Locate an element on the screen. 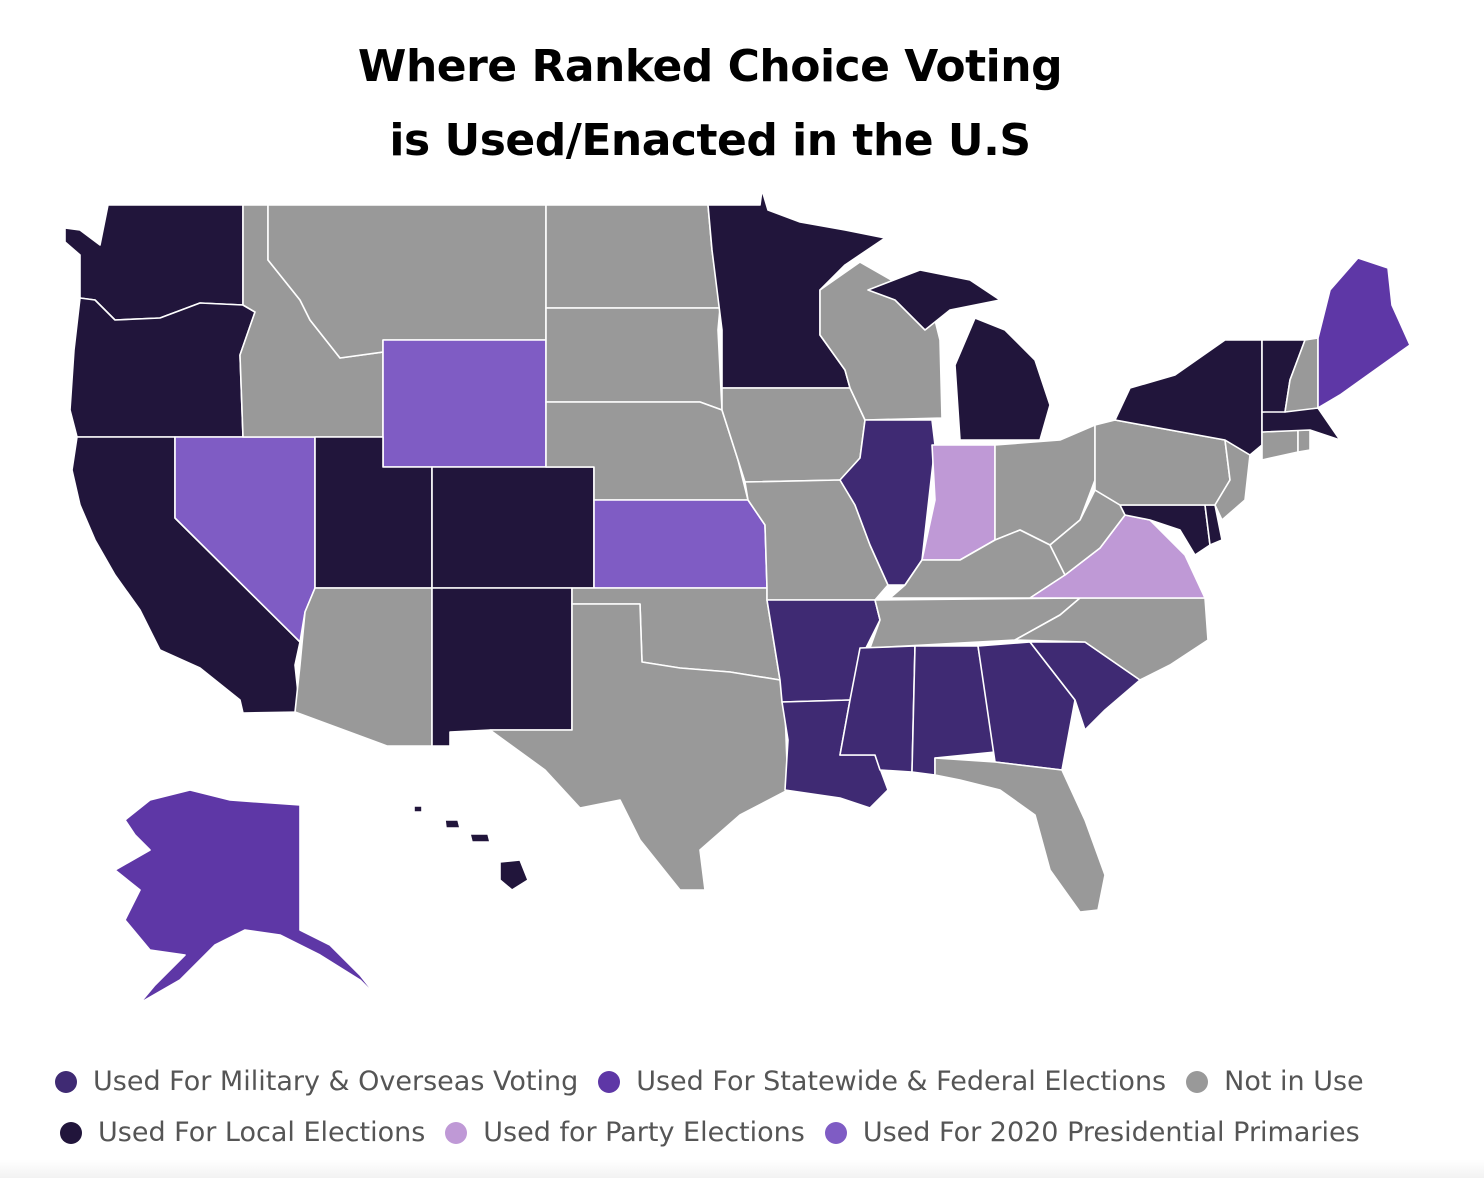 Image resolution: width=1484 pixels, height=1178 pixels. state-rhode-island is located at coordinates (1304, 441).